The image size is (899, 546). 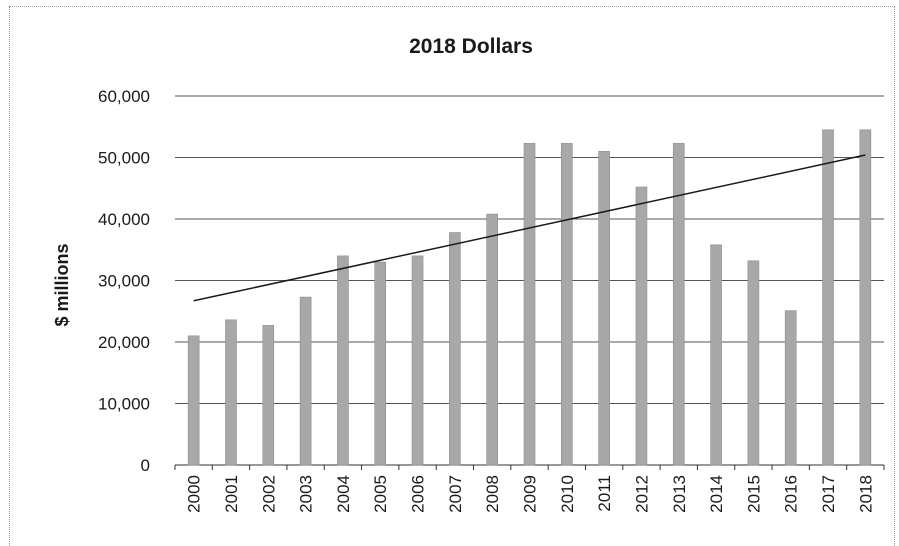 What do you see at coordinates (567, 494) in the screenshot?
I see `x-tick-label: 2010` at bounding box center [567, 494].